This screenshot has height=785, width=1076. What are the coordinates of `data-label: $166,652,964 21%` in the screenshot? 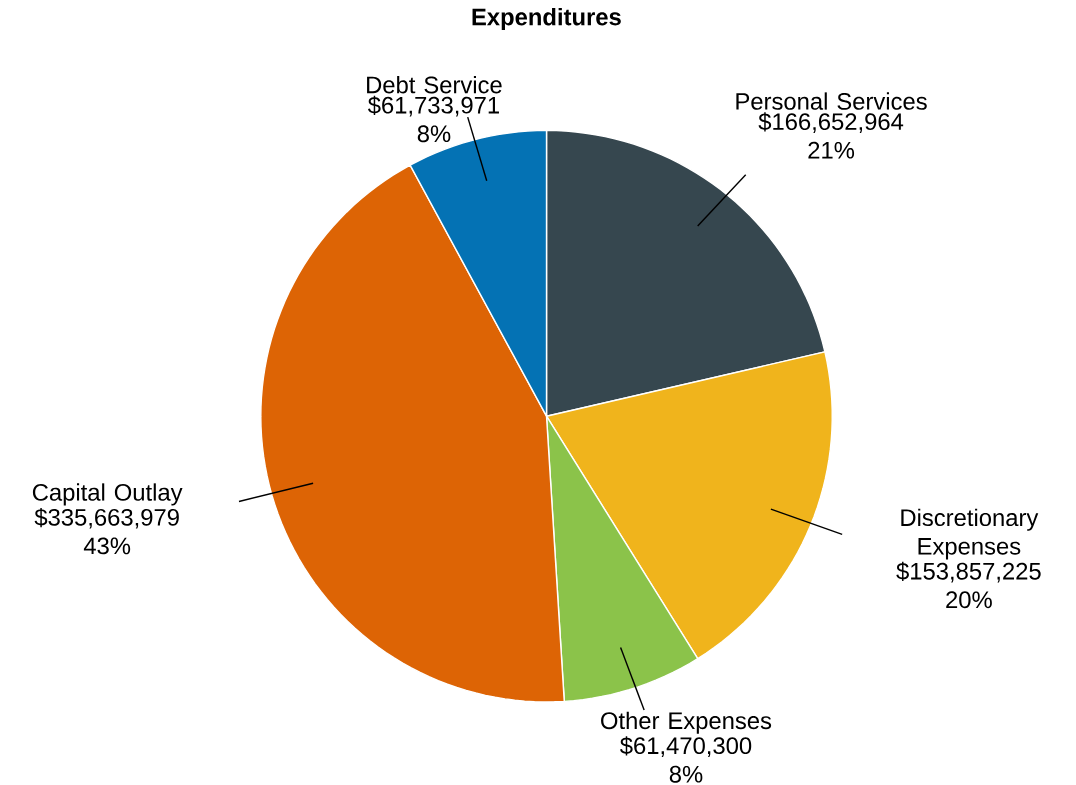 It's located at (831, 135).